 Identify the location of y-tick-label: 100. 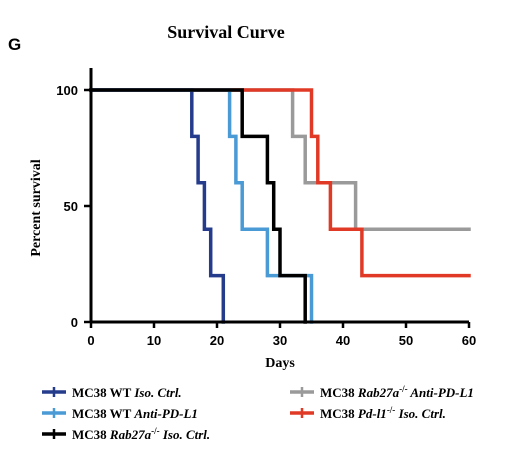
(67, 90).